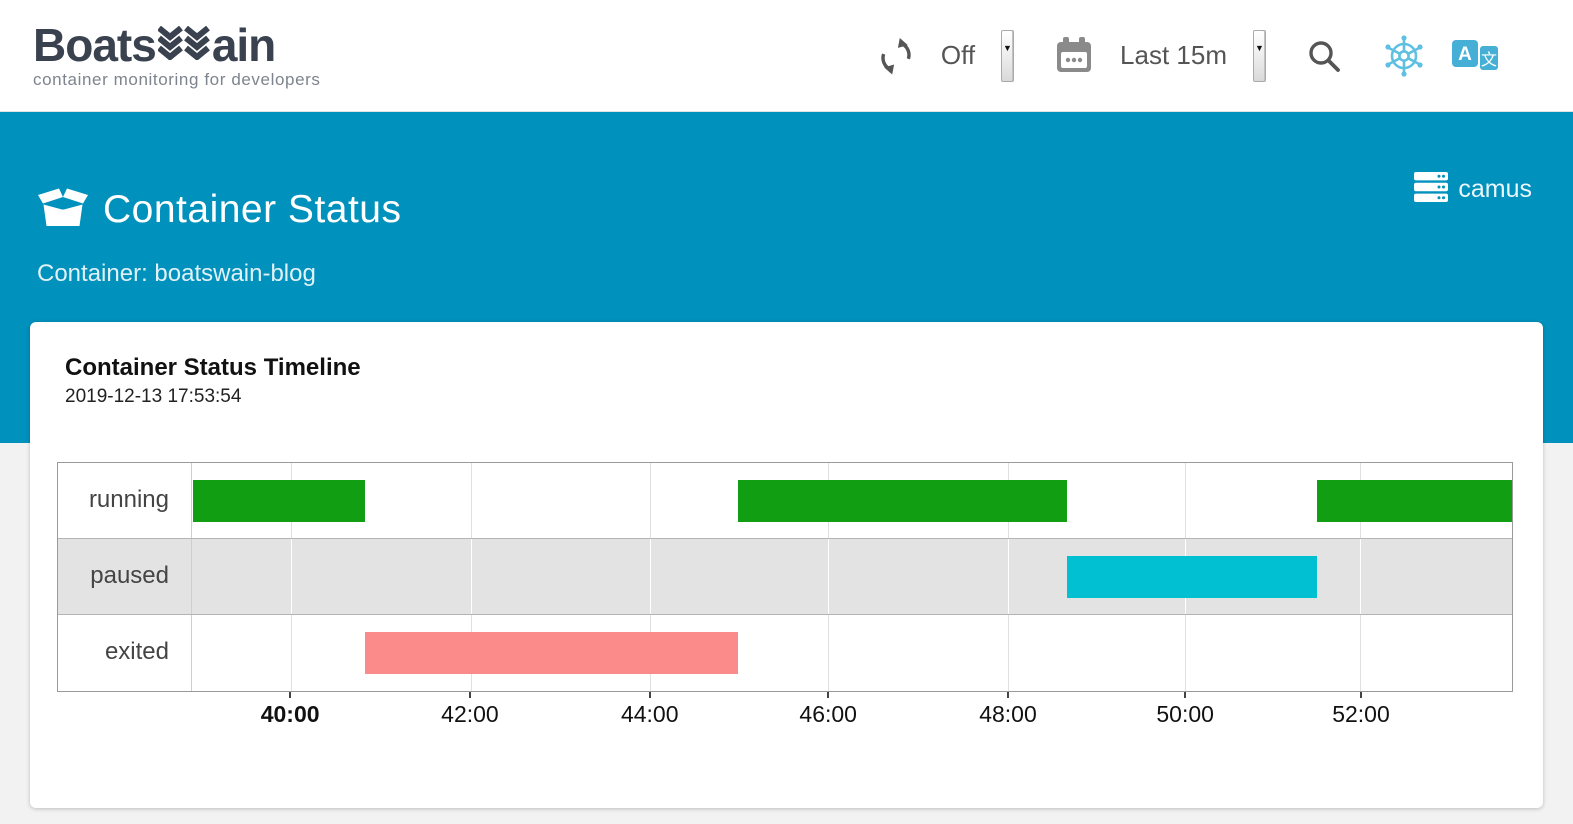 The height and width of the screenshot is (824, 1573). I want to click on plot-area-paused, so click(852, 576).